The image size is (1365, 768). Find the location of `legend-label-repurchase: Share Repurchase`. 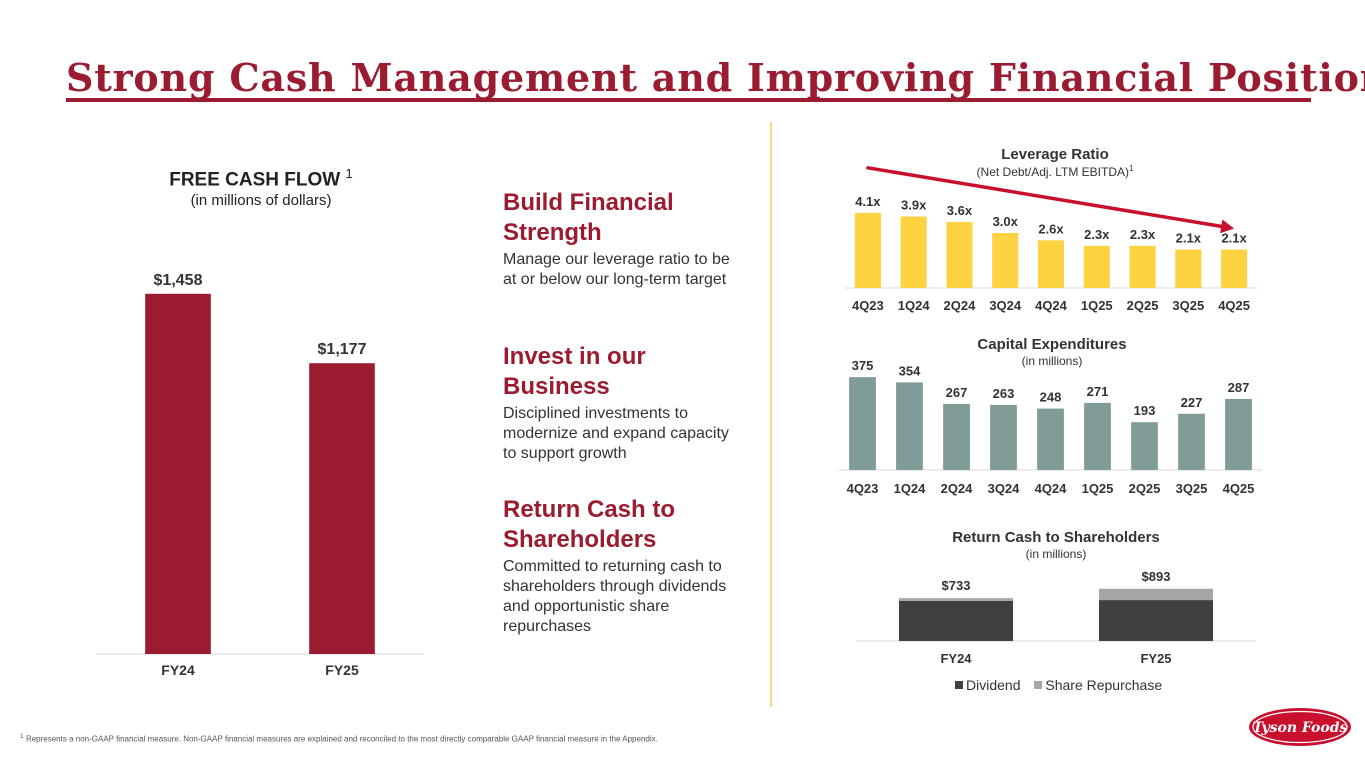

legend-label-repurchase: Share Repurchase is located at coordinates (1104, 685).